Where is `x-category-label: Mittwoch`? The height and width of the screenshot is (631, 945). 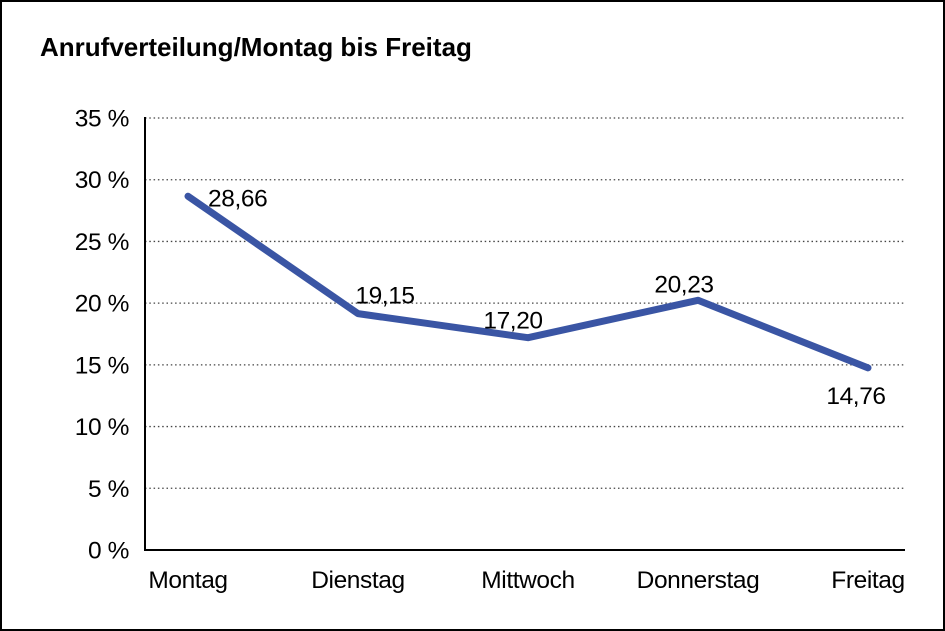 x-category-label: Mittwoch is located at coordinates (527, 580).